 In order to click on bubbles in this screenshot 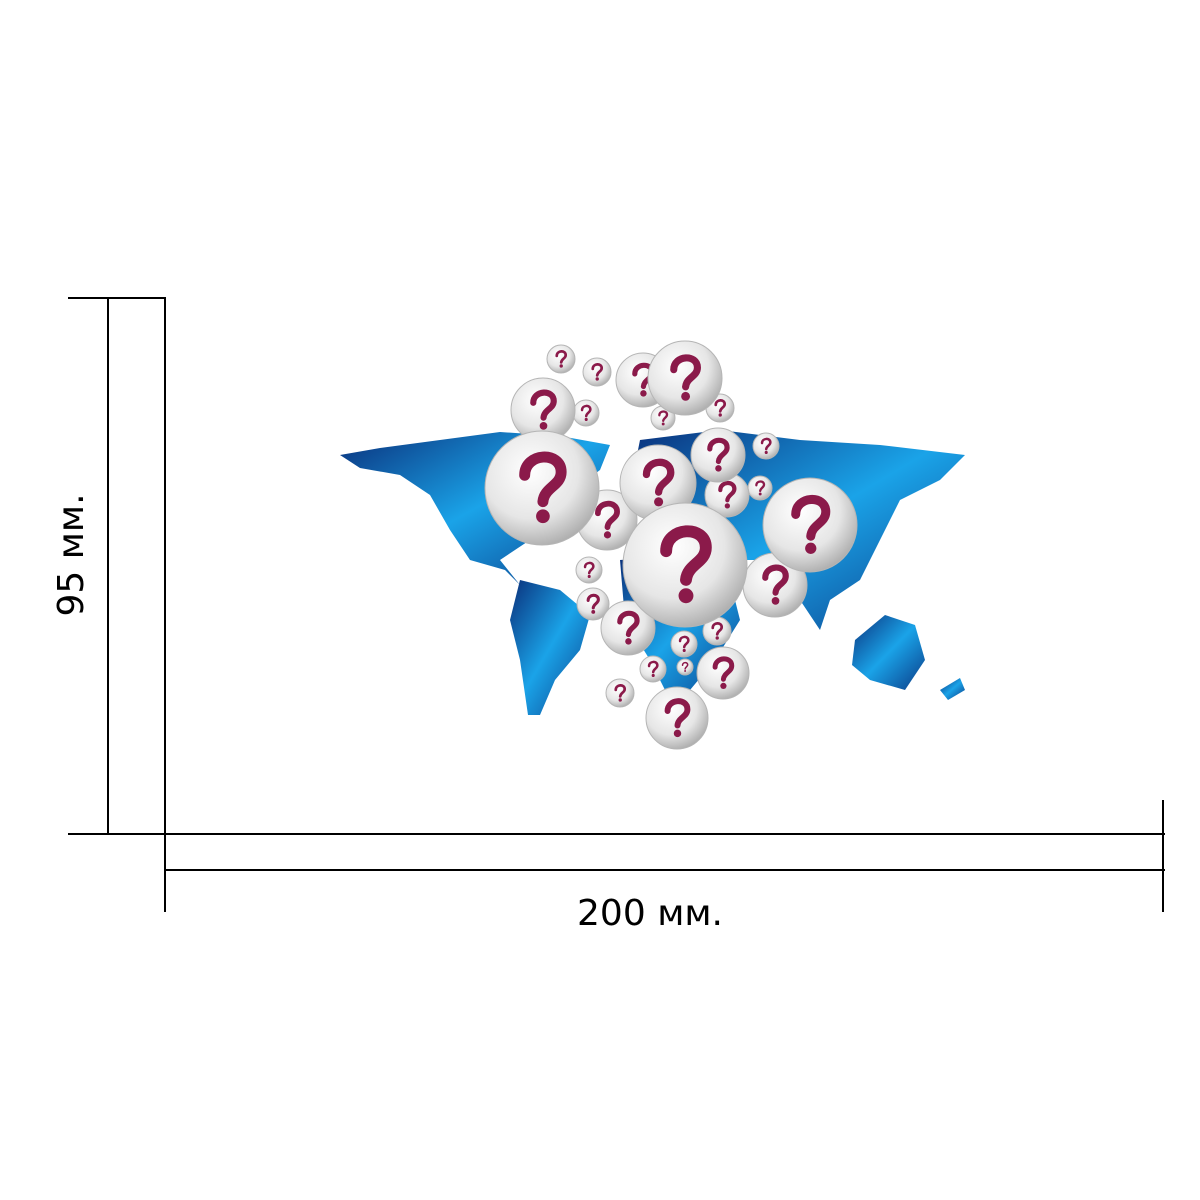, I will do `click(671, 545)`.